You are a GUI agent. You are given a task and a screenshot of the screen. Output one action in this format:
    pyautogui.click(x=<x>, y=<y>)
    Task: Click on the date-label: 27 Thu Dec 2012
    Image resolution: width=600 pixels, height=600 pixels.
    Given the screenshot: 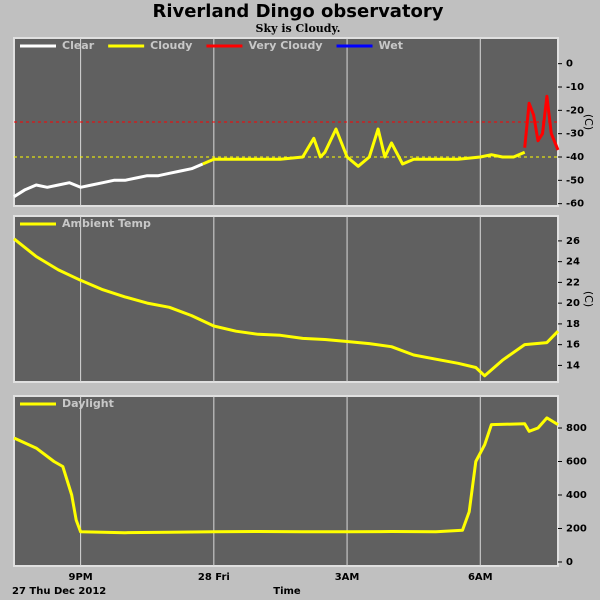 What is the action you would take?
    pyautogui.click(x=59, y=591)
    